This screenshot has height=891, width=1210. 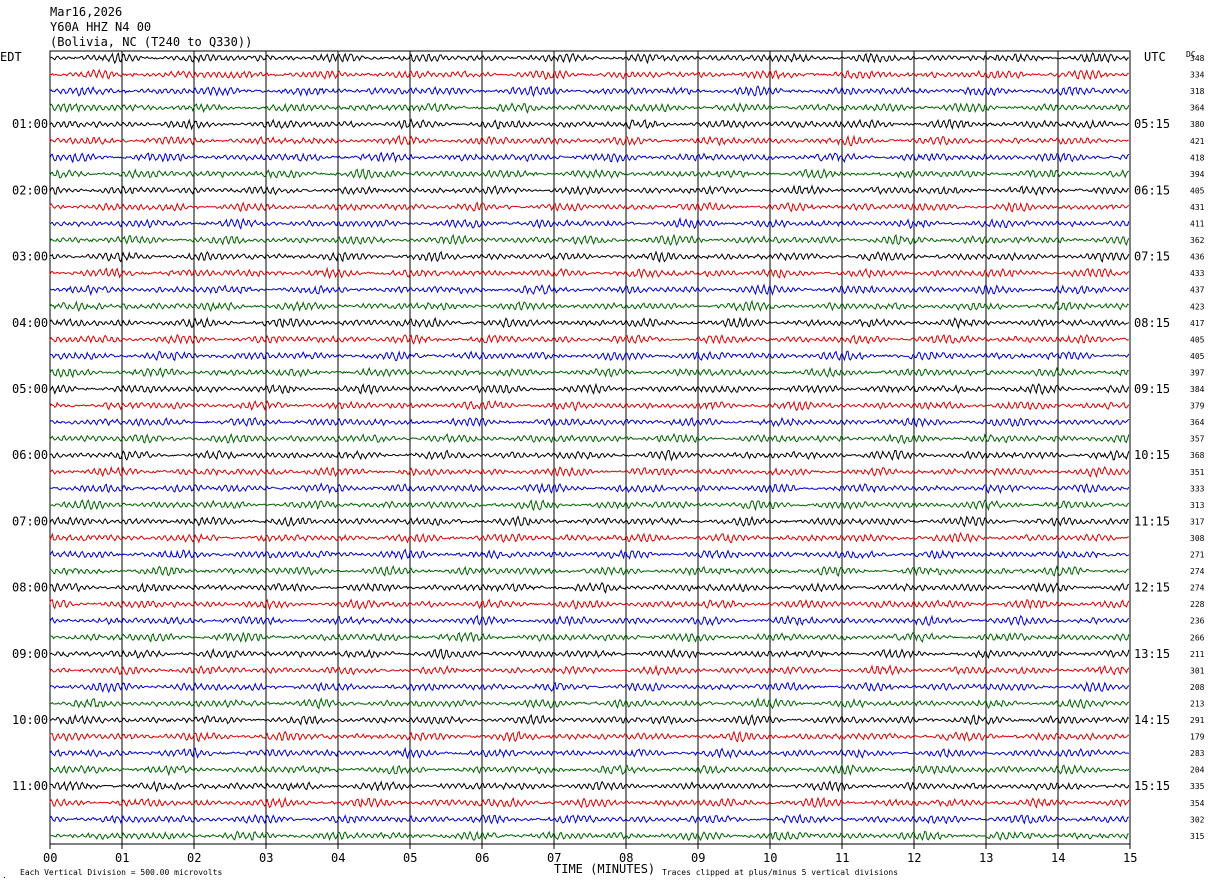 What do you see at coordinates (1197, 737) in the screenshot?
I see `dc-value: 179` at bounding box center [1197, 737].